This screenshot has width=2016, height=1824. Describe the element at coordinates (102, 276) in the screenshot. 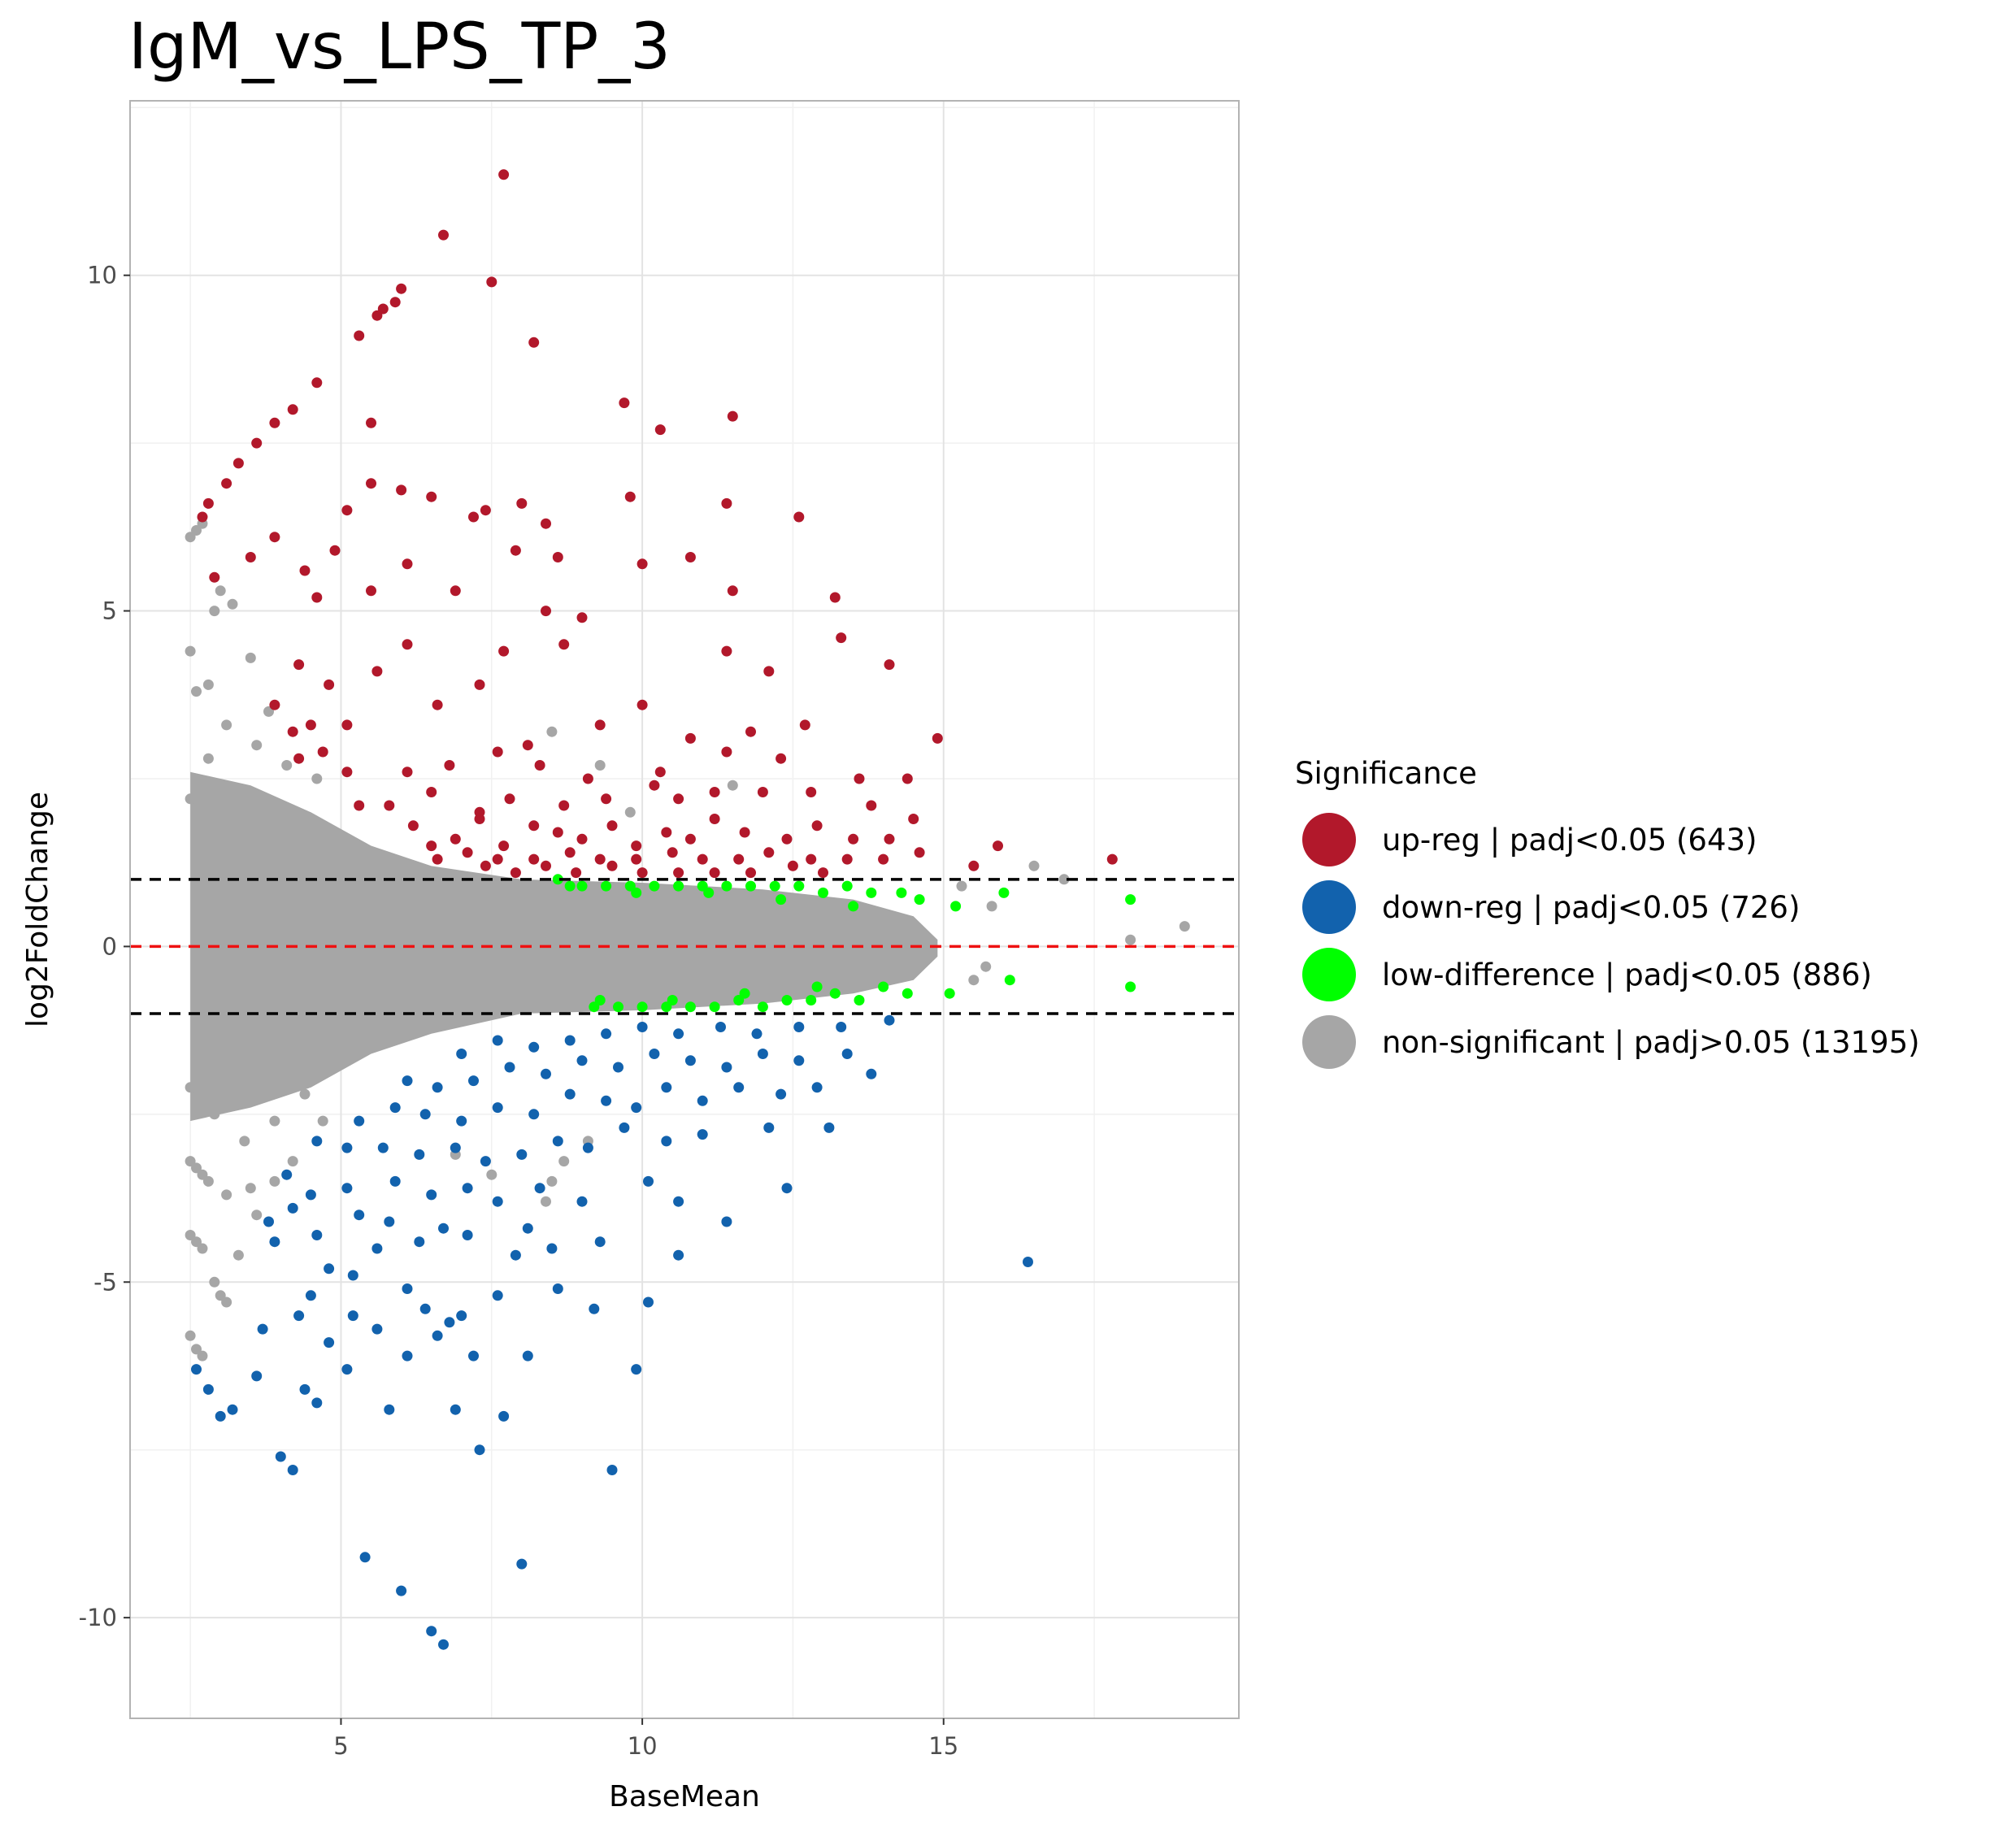

I see `y-tick-label: 10` at that location.